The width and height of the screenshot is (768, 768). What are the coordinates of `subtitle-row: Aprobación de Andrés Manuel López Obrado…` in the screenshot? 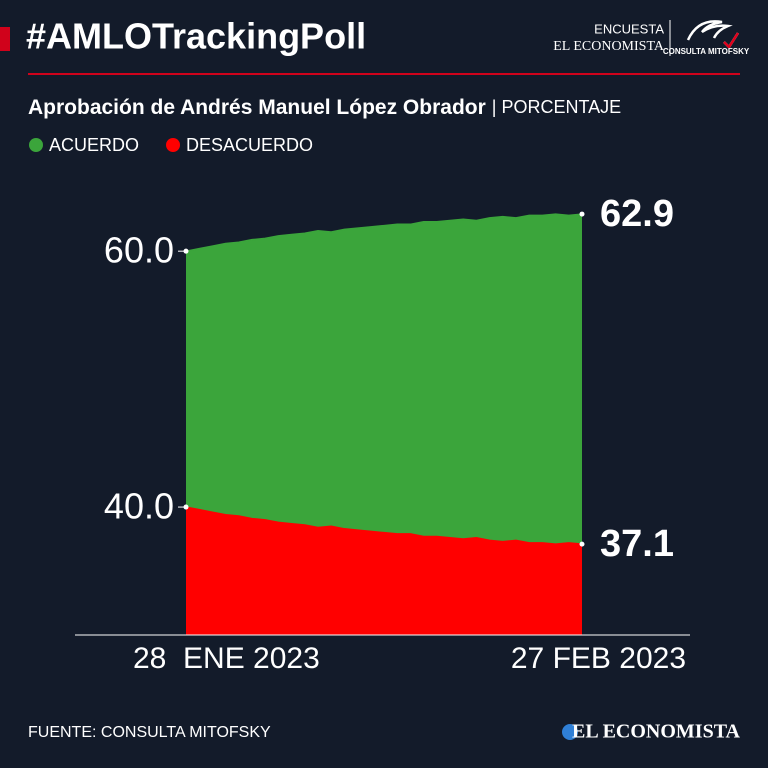 It's located at (324, 107).